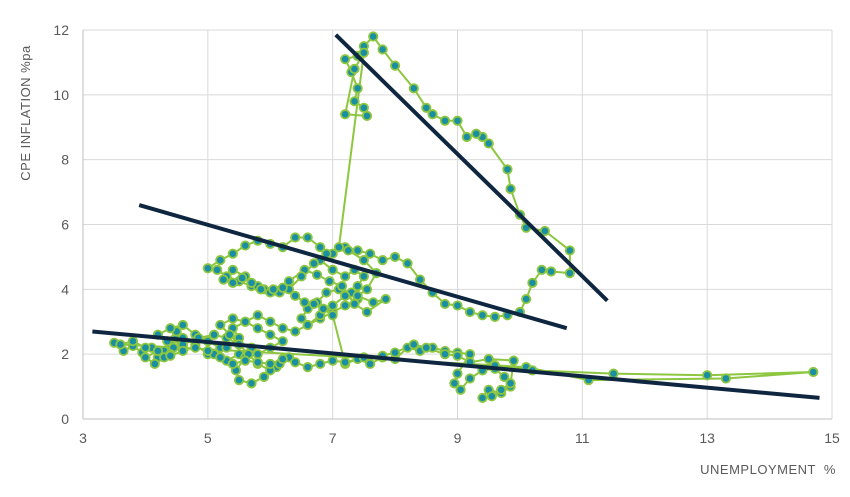 The width and height of the screenshot is (850, 497). Describe the element at coordinates (61, 95) in the screenshot. I see `y-tick-label: 10` at that location.